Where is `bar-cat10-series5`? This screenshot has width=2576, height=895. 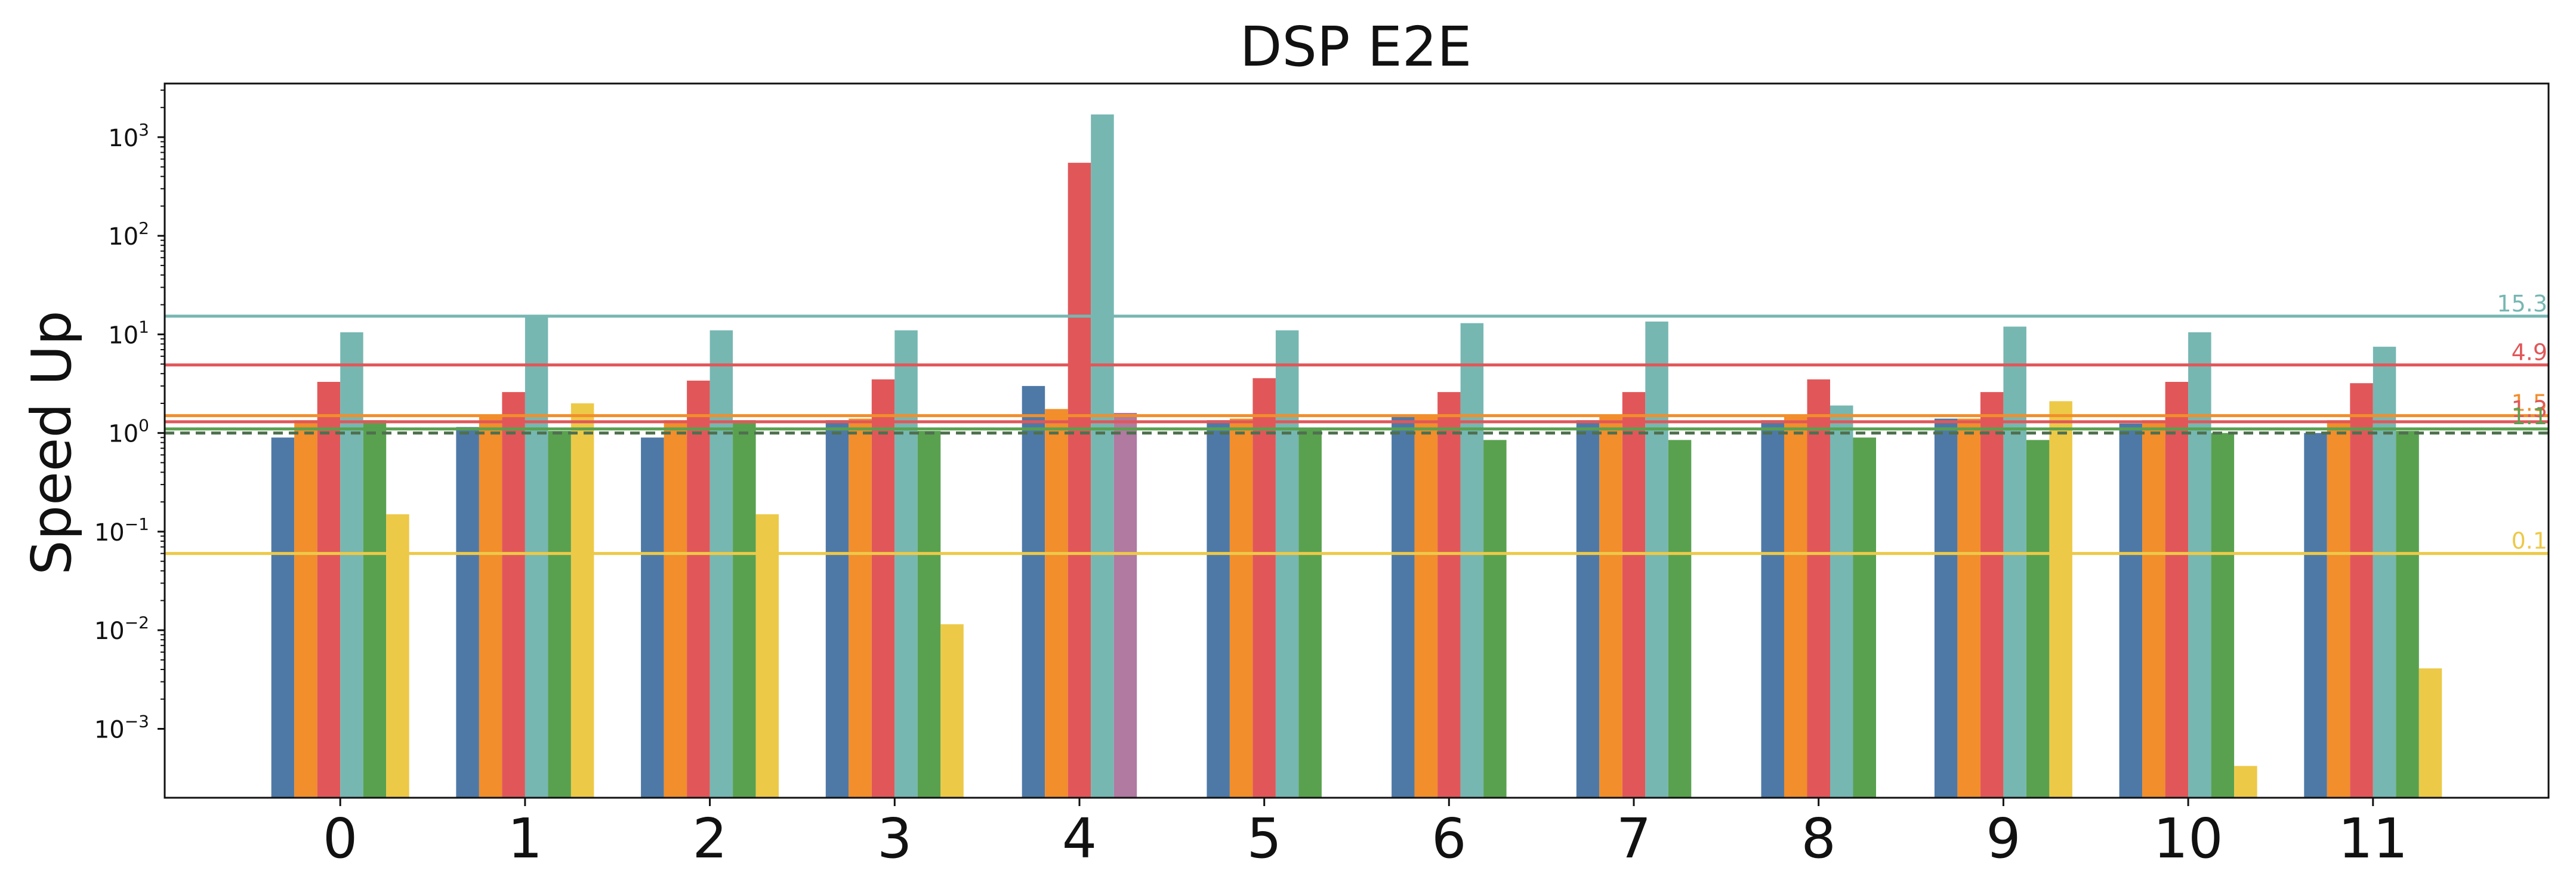 bar-cat10-series5 is located at coordinates (2245, 782).